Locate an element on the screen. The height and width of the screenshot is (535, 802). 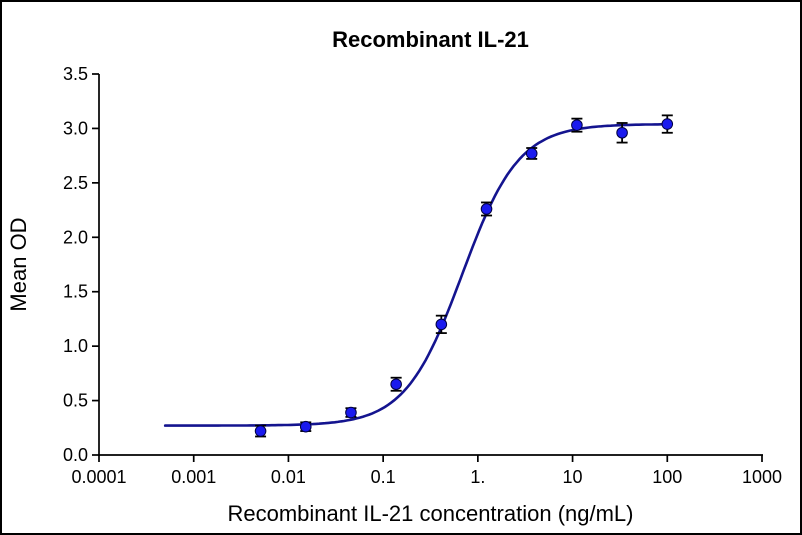
y-tick-label: 0.0 is located at coordinates (75, 455).